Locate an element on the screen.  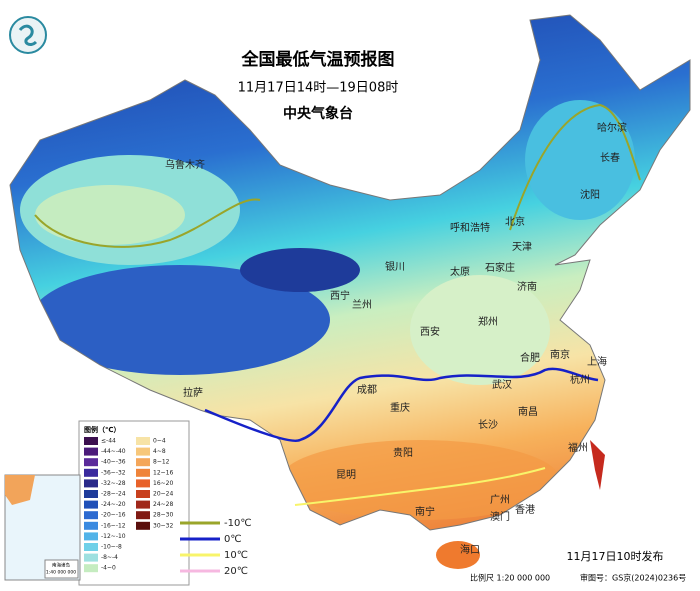
city-label: 兰州 is located at coordinates (362, 304).